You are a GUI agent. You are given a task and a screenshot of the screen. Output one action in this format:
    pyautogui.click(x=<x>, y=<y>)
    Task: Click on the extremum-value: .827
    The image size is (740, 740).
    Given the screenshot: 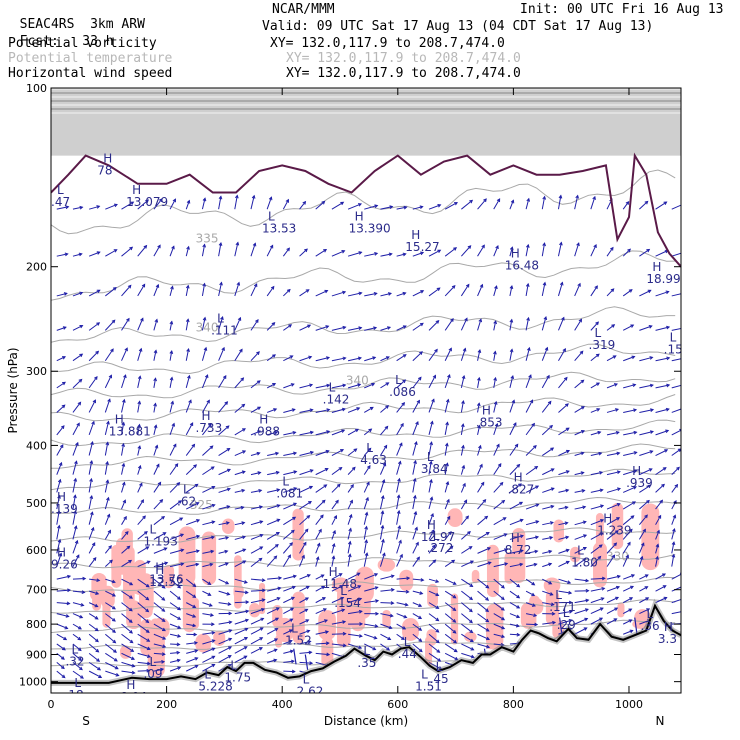 What is the action you would take?
    pyautogui.click(x=521, y=489)
    